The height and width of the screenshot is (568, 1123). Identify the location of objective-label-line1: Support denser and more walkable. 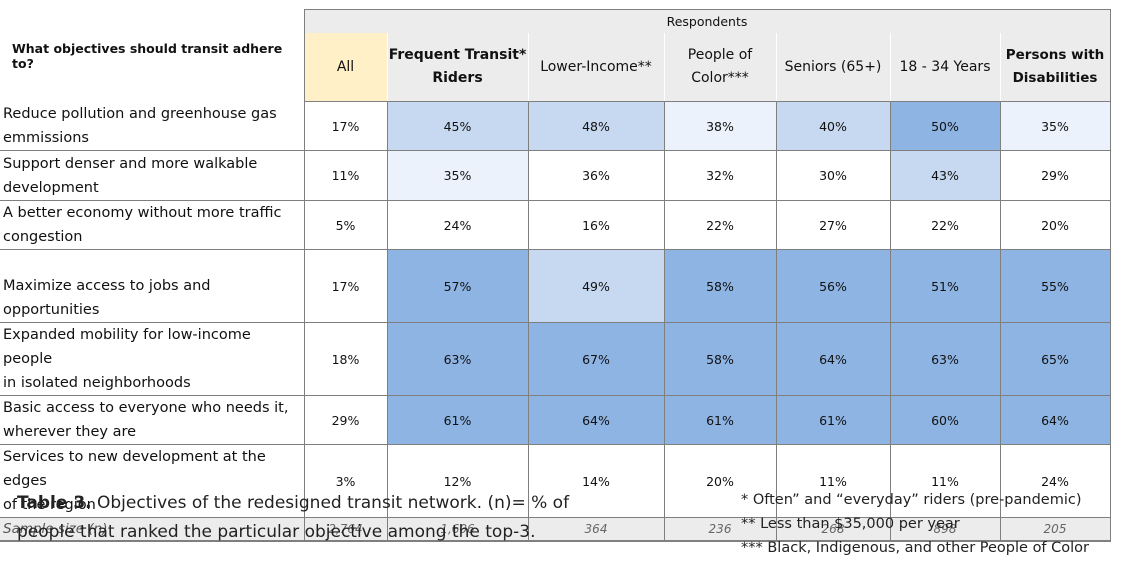
(130, 164).